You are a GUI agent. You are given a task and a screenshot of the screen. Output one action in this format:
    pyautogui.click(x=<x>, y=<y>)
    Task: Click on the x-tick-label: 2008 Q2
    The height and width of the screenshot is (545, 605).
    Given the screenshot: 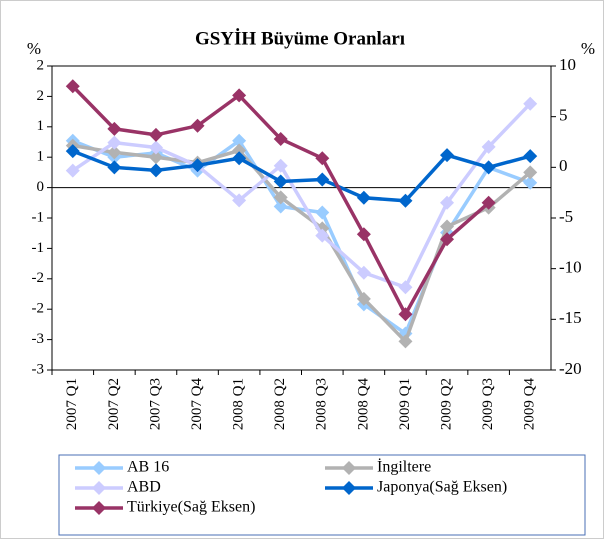 What is the action you would take?
    pyautogui.click(x=280, y=404)
    